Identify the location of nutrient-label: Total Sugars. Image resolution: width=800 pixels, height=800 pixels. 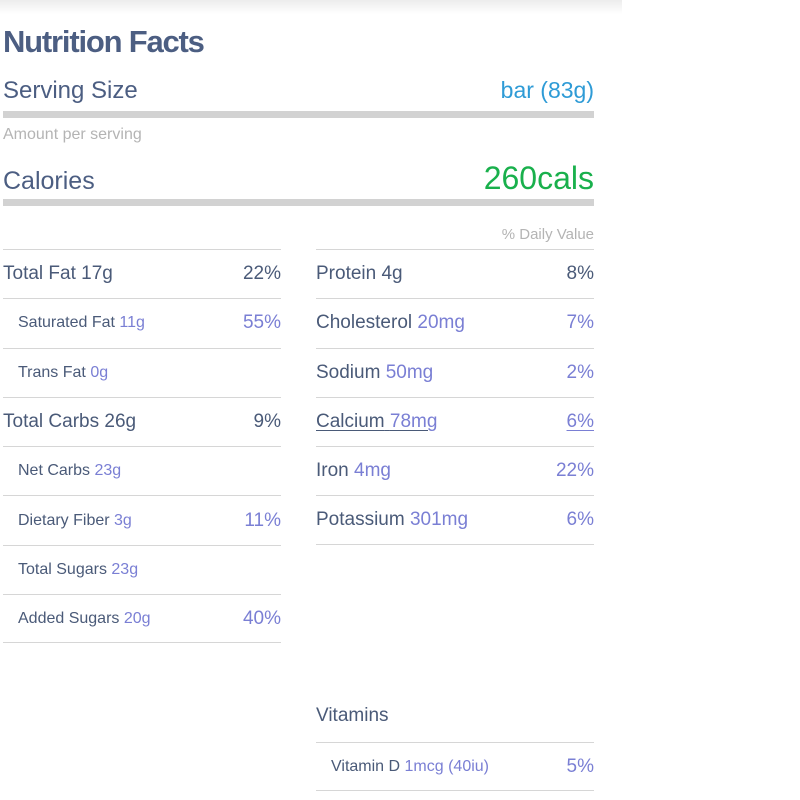
(62, 569).